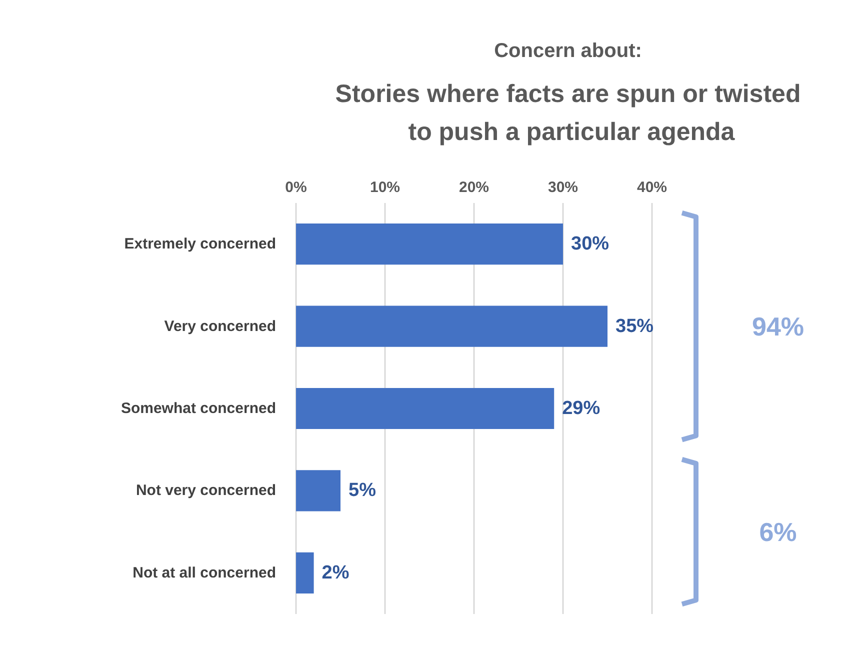  What do you see at coordinates (652, 187) in the screenshot?
I see `x-tick-label: 40%` at bounding box center [652, 187].